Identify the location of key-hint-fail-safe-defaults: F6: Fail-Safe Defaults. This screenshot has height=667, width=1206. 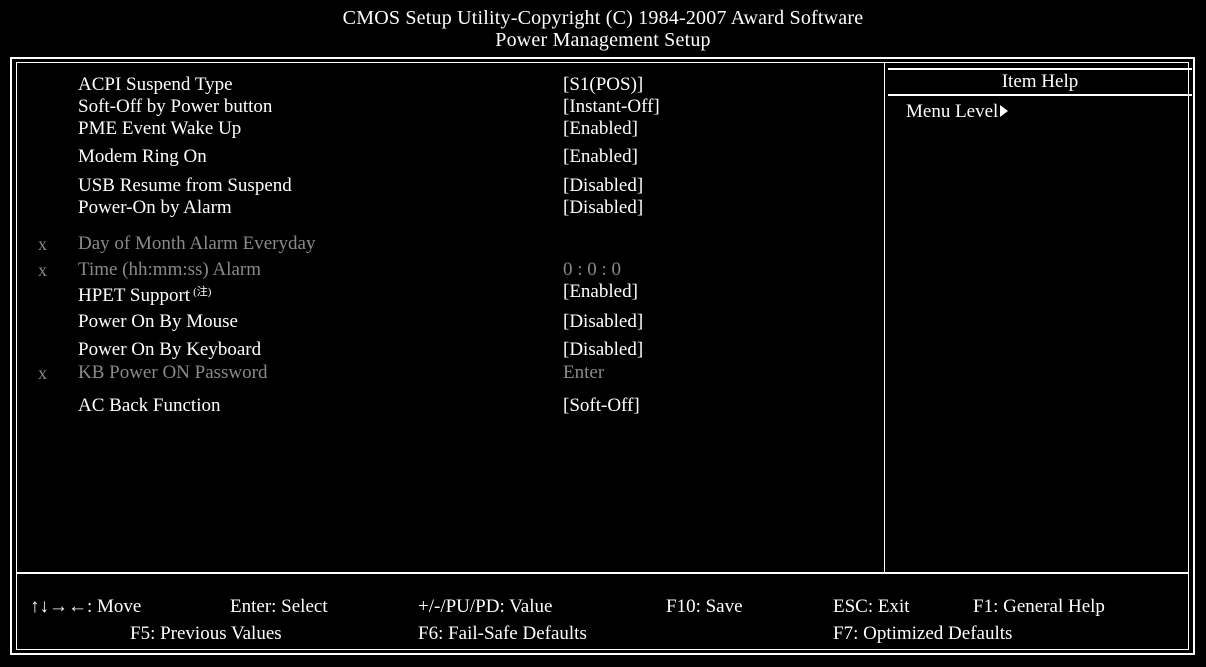
(502, 633).